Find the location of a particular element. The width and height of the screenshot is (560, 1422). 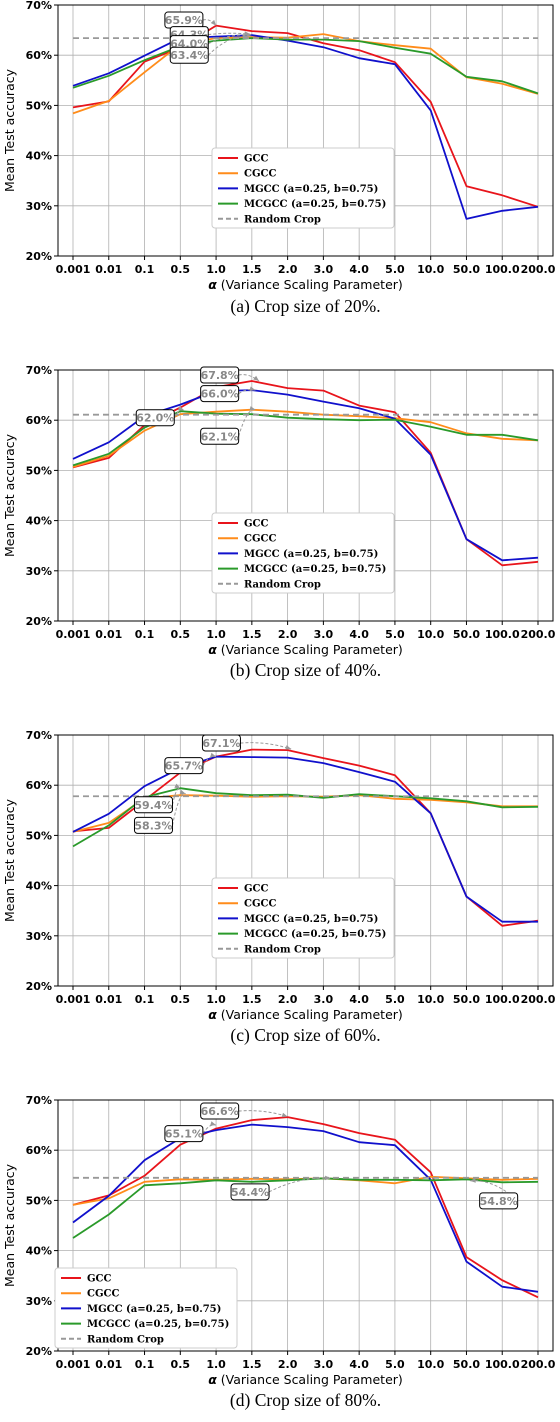

x-tick-label: 1.0 is located at coordinates (216, 1364).